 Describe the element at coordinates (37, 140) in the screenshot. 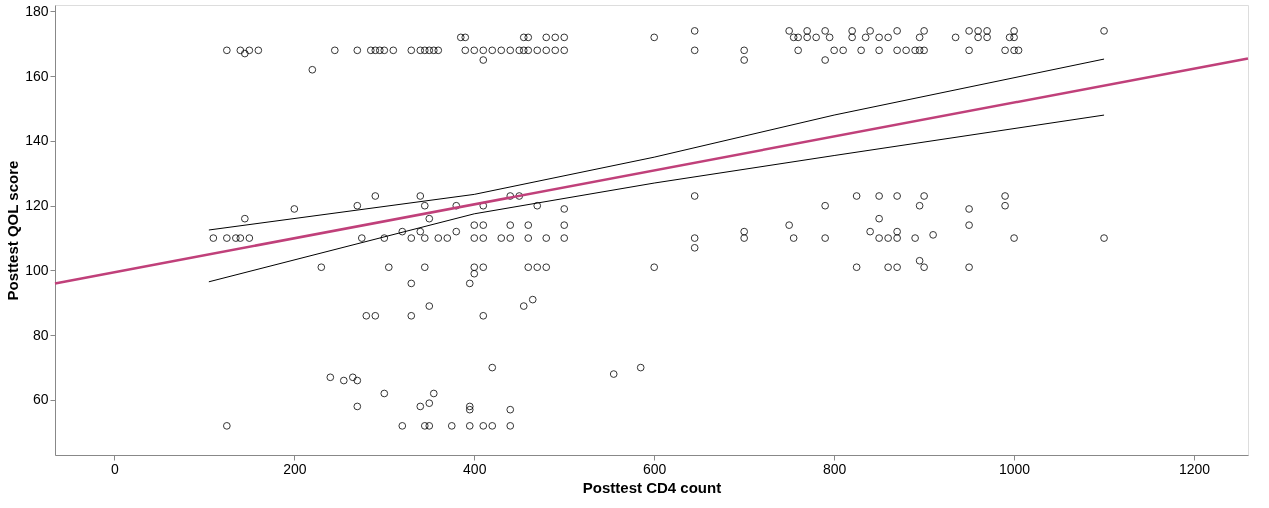

I see `y-tick-label: 140` at that location.